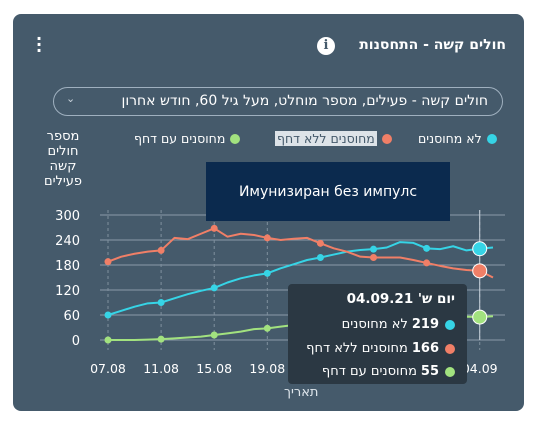 The image size is (537, 424). Describe the element at coordinates (39, 44) in the screenshot. I see `kebab-menu-icon: · · ·` at that location.